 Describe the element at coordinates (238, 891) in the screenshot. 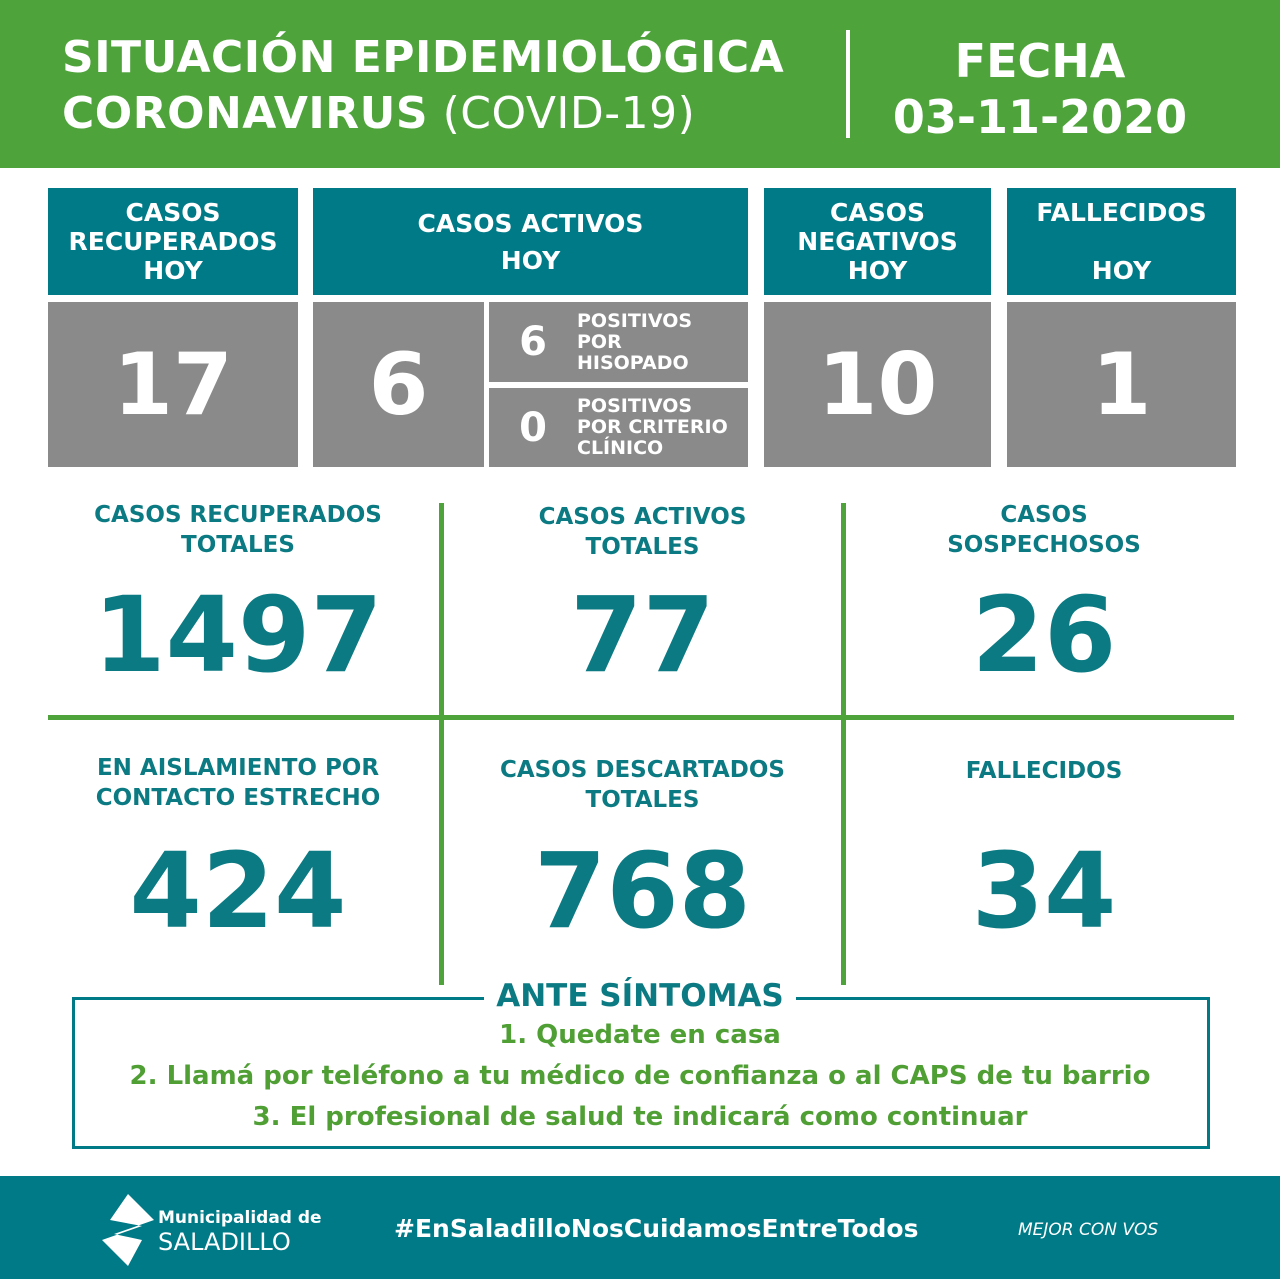

I see `total-value: 424` at that location.